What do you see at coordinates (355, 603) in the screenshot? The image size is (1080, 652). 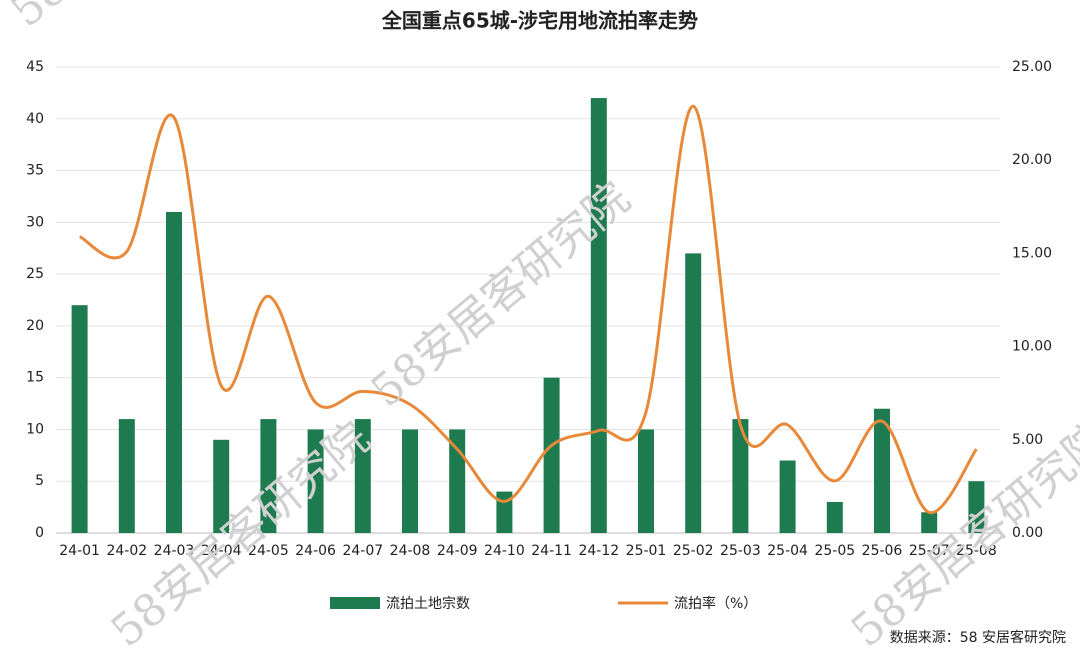 I see `legend-swatch` at bounding box center [355, 603].